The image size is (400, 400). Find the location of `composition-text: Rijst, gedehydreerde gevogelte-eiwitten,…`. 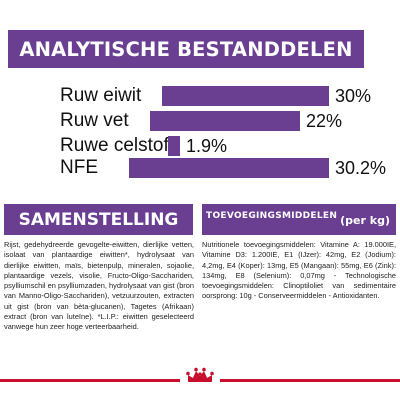

composition-text: Rijst, gedehydreerde gevogelte-eiwitten,… is located at coordinates (99, 286).